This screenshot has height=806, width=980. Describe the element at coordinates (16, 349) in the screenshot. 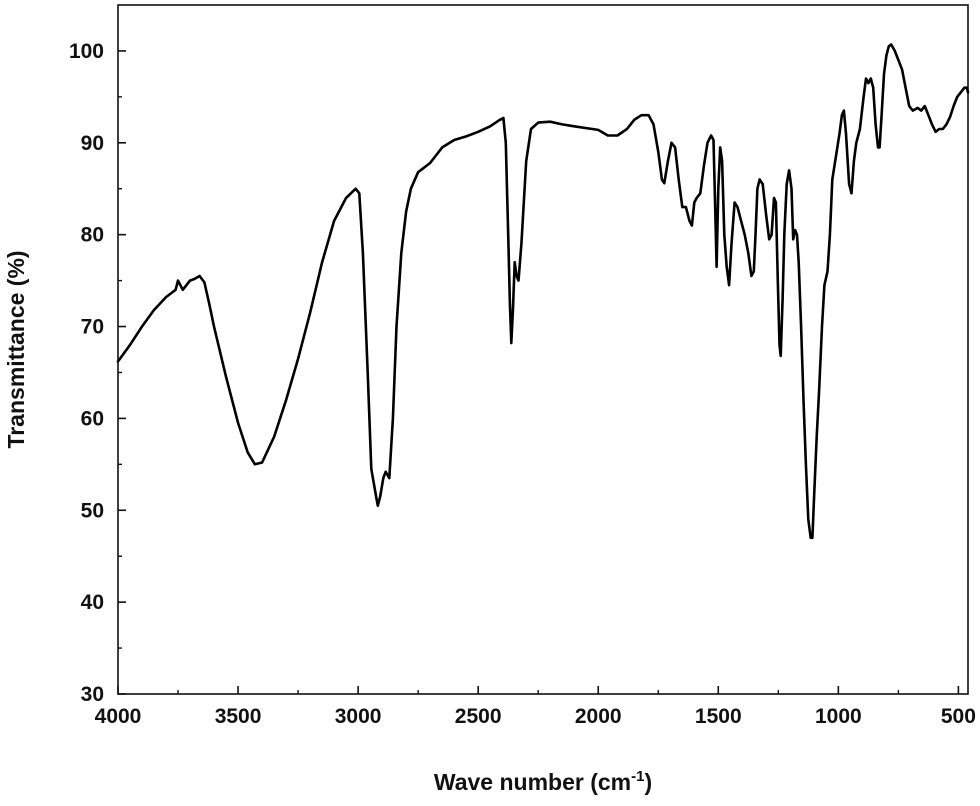

I see `y-axis-title: Transmittance (%)` at that location.